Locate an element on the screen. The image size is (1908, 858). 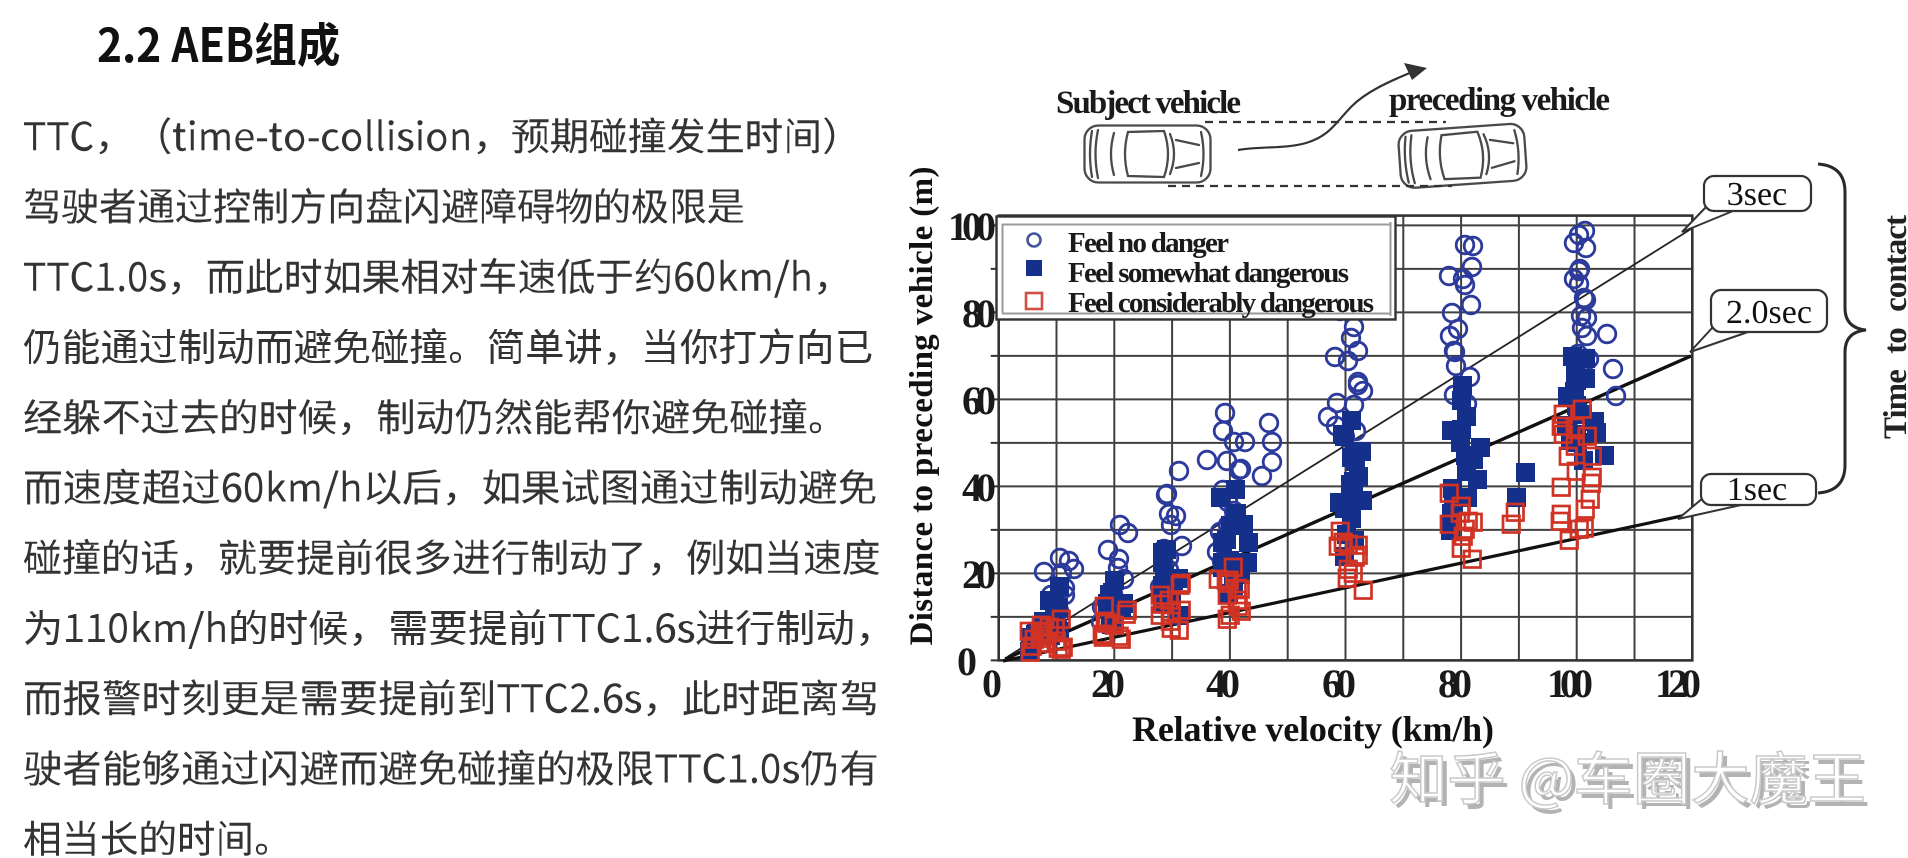
svg-text: 2.0sec is located at coordinates (1769, 312).